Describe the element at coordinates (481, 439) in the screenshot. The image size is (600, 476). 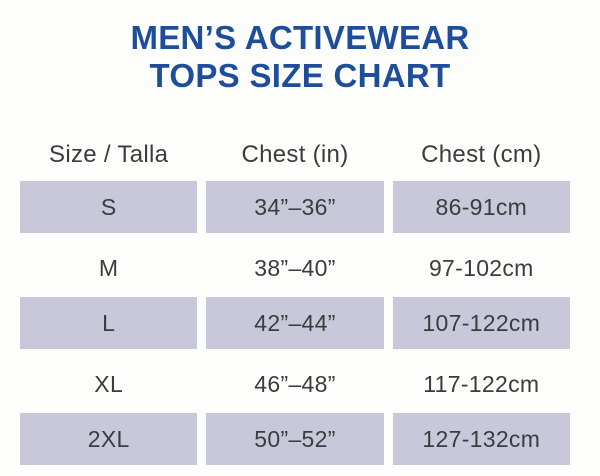
I see `chest-cm-cell: 127-132cm` at that location.